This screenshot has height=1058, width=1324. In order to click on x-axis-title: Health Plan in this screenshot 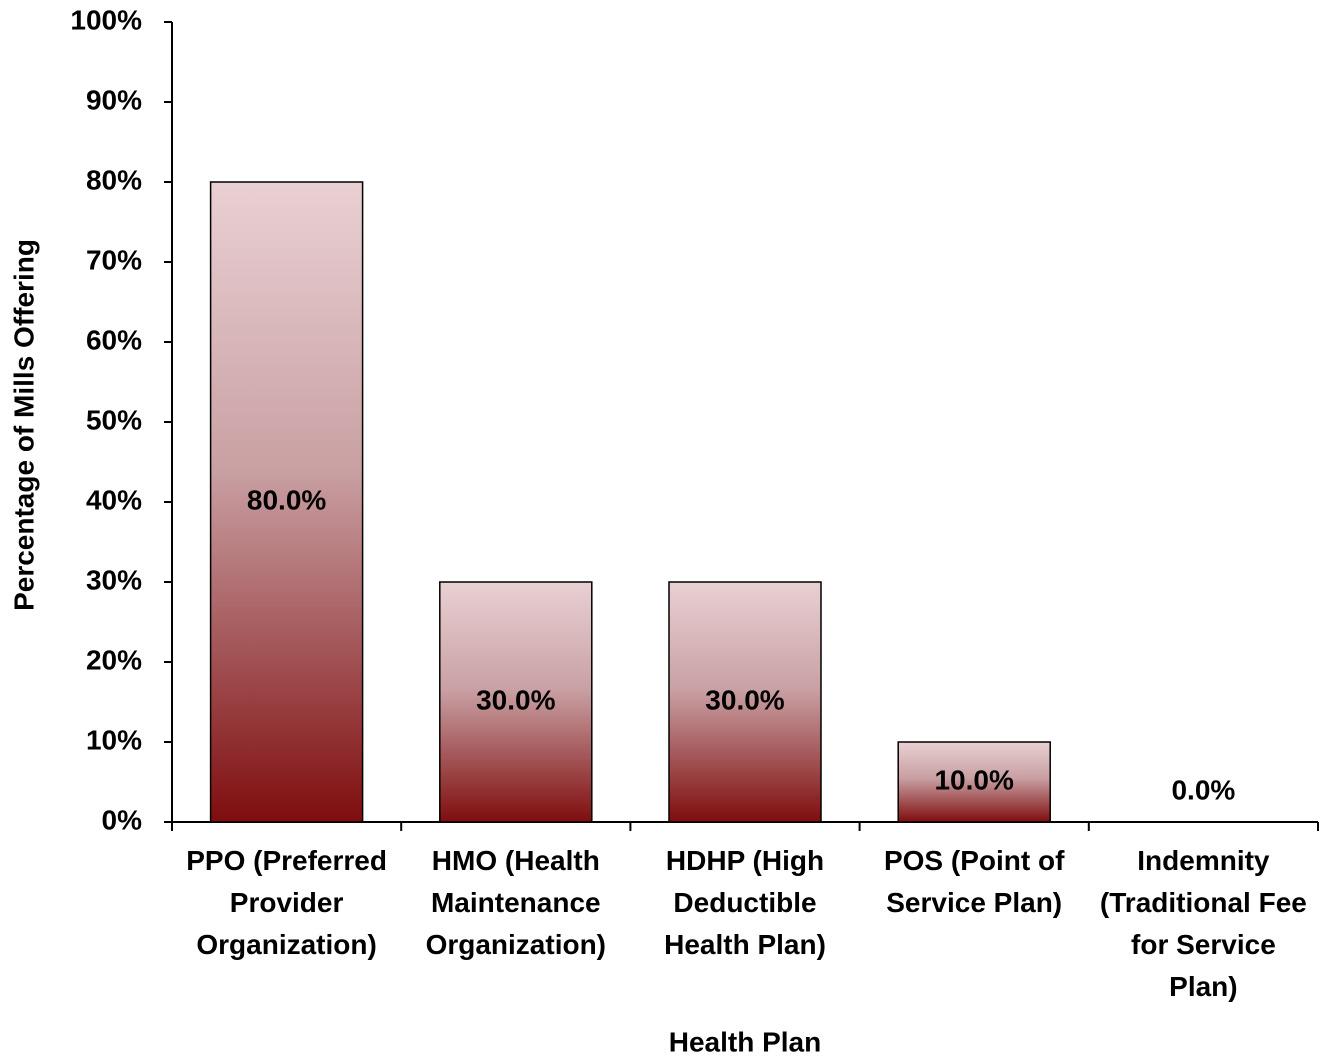, I will do `click(745, 1041)`.